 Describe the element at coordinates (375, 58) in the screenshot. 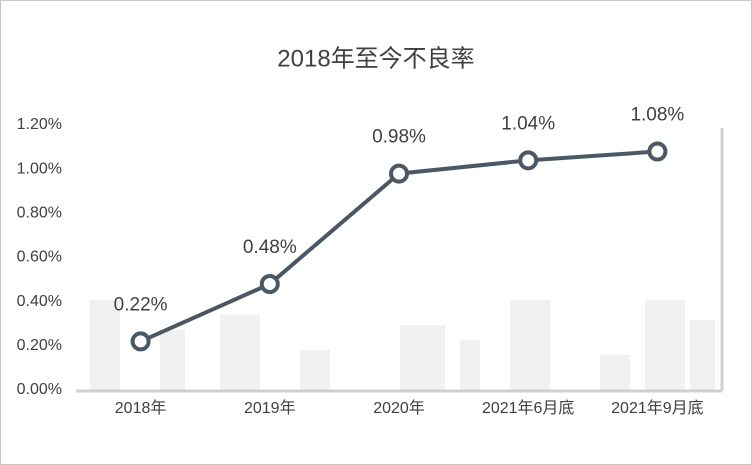

I see `chart-title: 2018年至今不良率` at that location.